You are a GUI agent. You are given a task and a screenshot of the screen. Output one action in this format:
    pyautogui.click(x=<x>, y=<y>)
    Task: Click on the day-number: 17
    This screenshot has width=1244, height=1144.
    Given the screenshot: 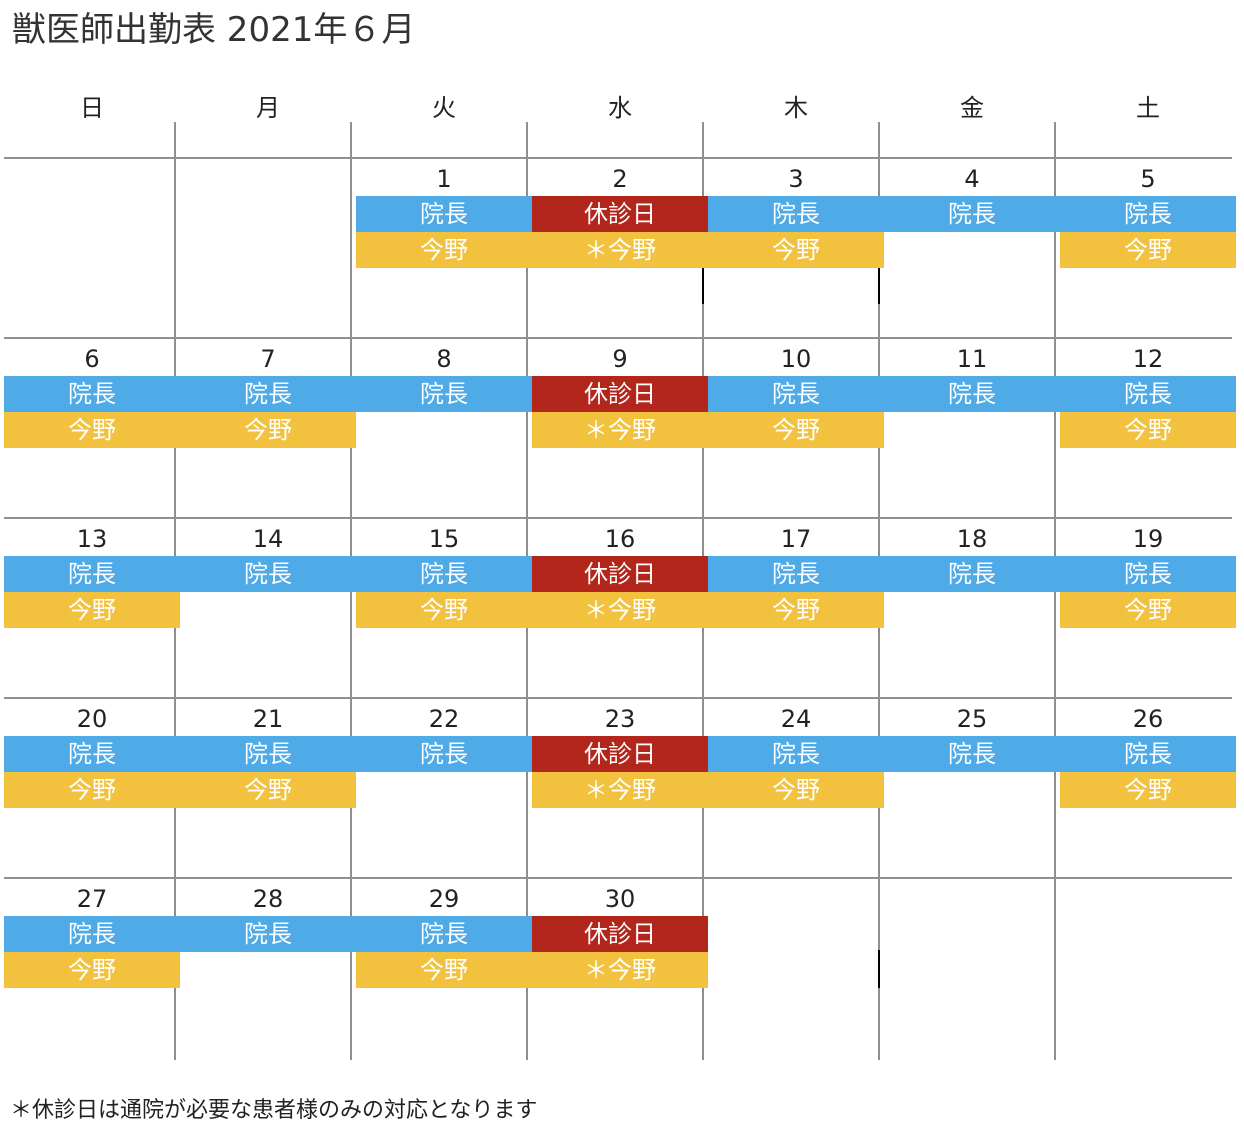 What is the action you would take?
    pyautogui.click(x=796, y=539)
    